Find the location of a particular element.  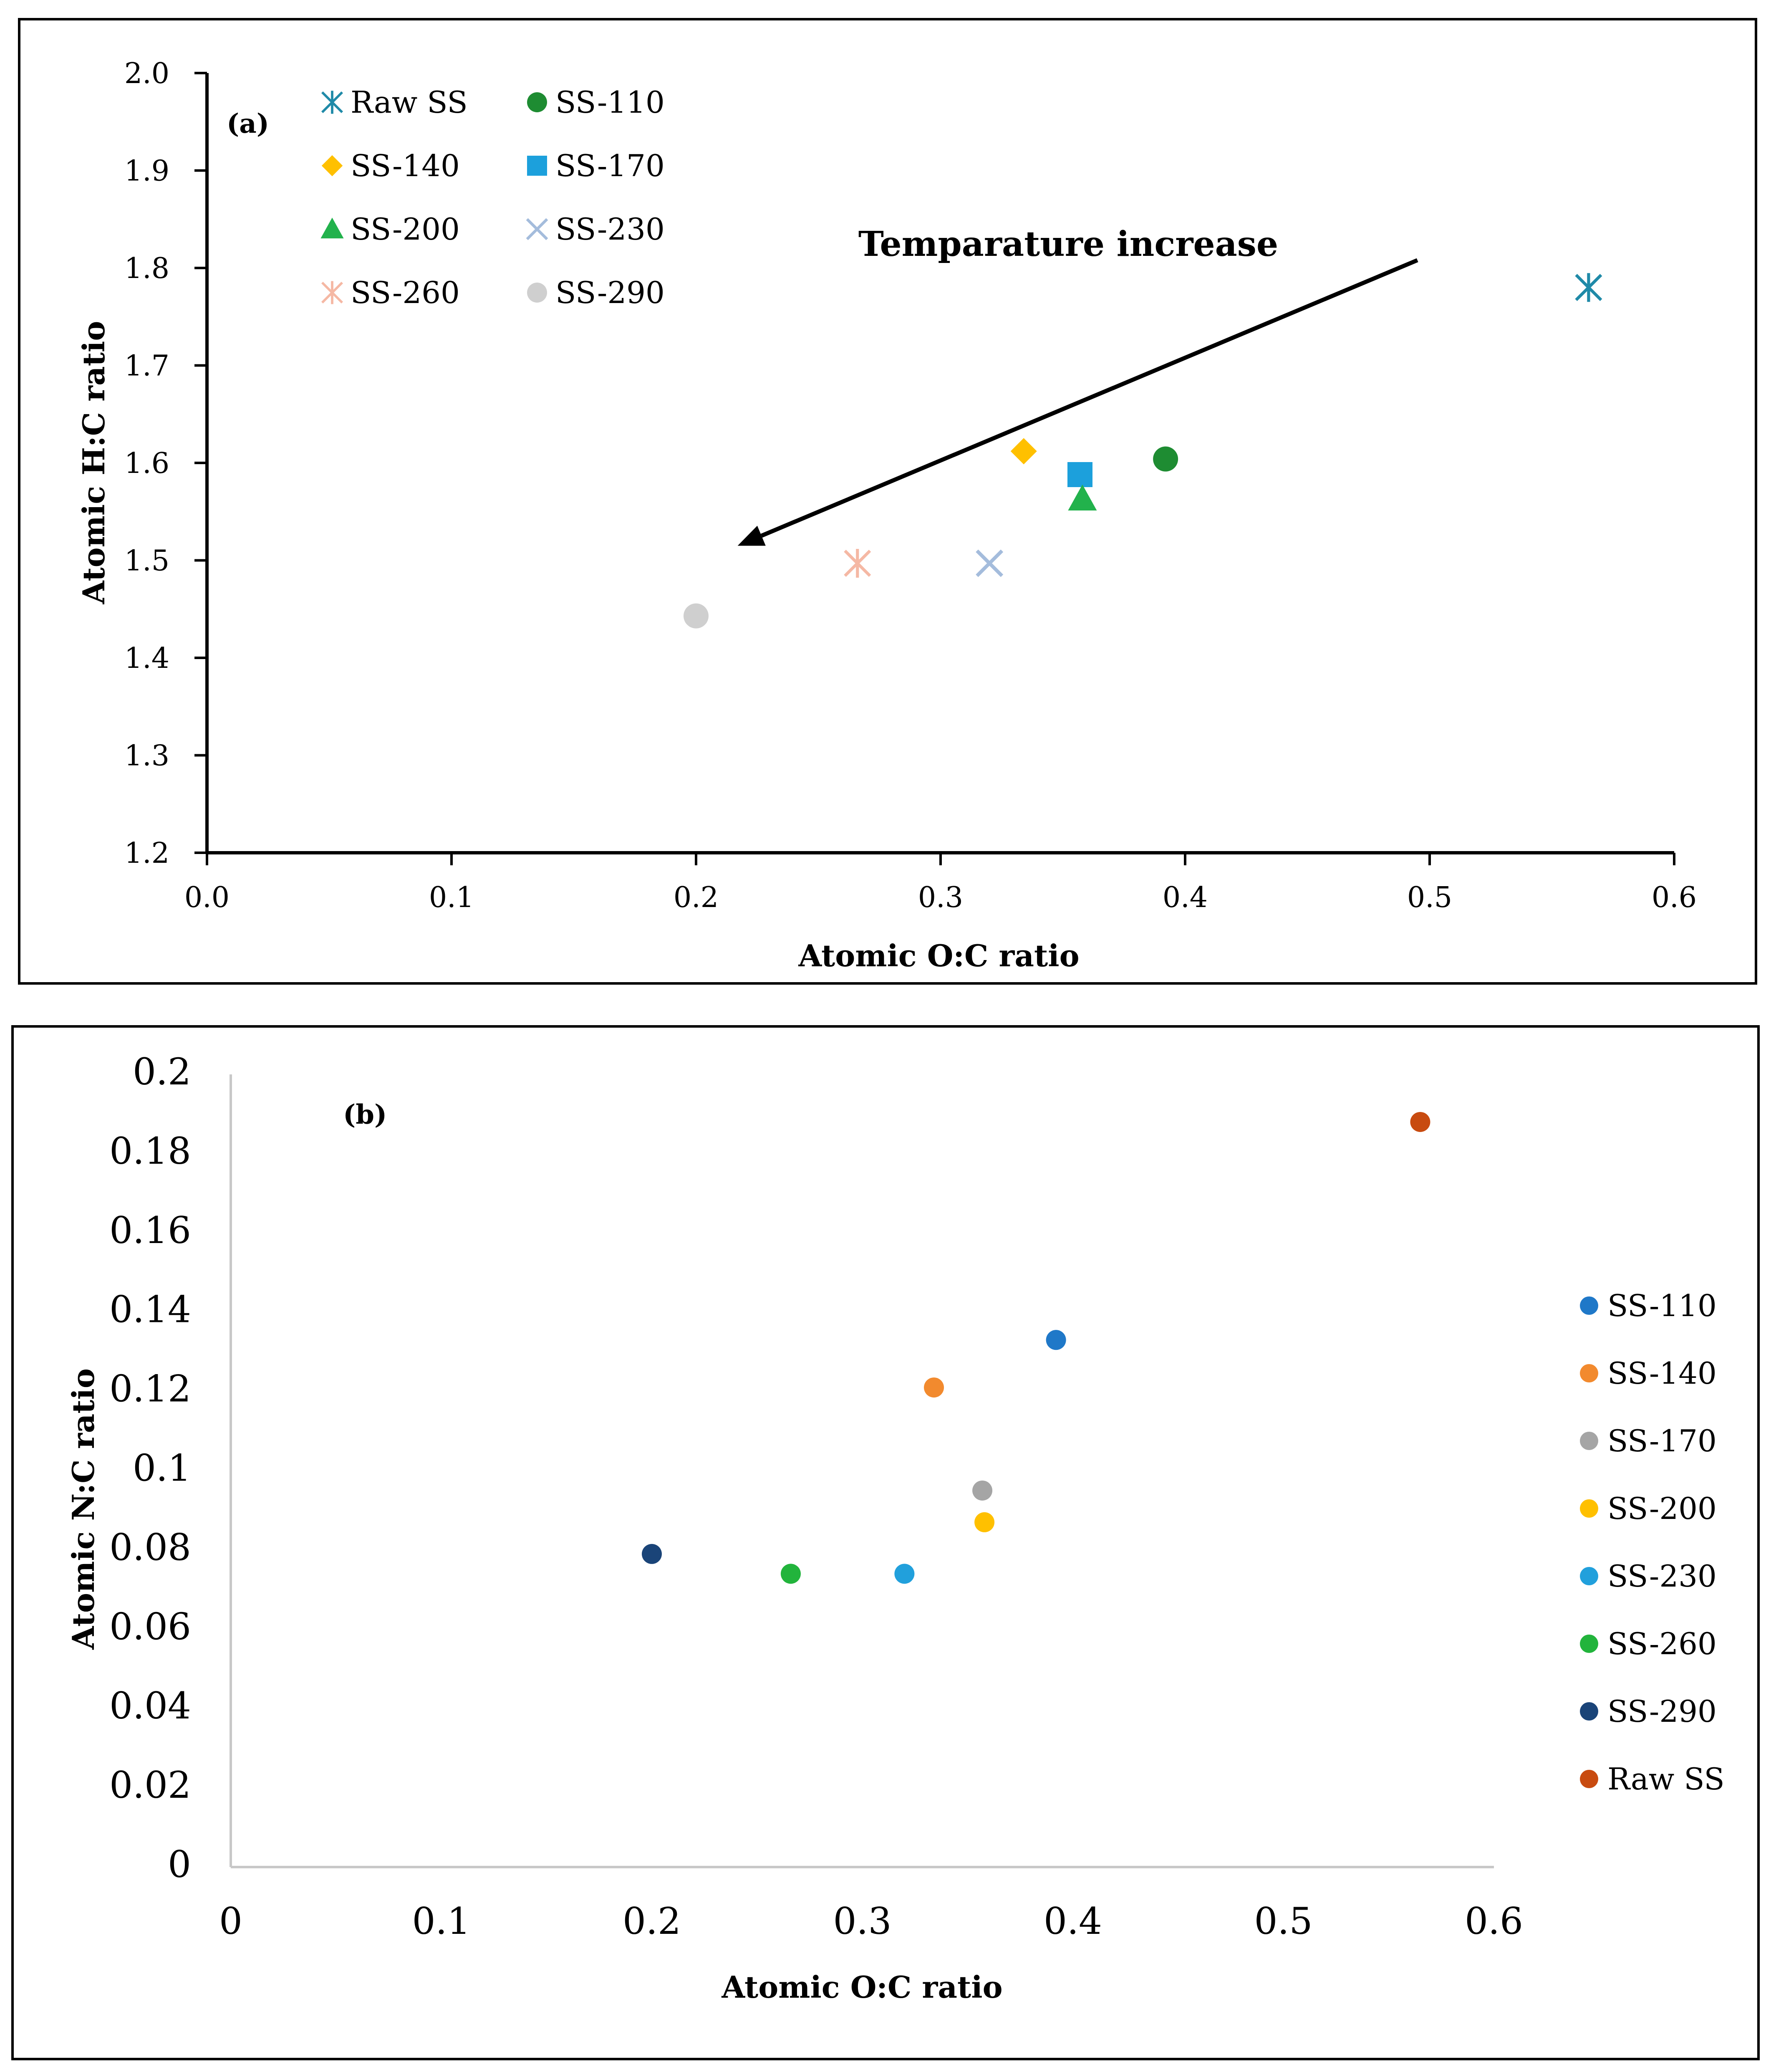

y-tick-label: 0 is located at coordinates (179, 1864).